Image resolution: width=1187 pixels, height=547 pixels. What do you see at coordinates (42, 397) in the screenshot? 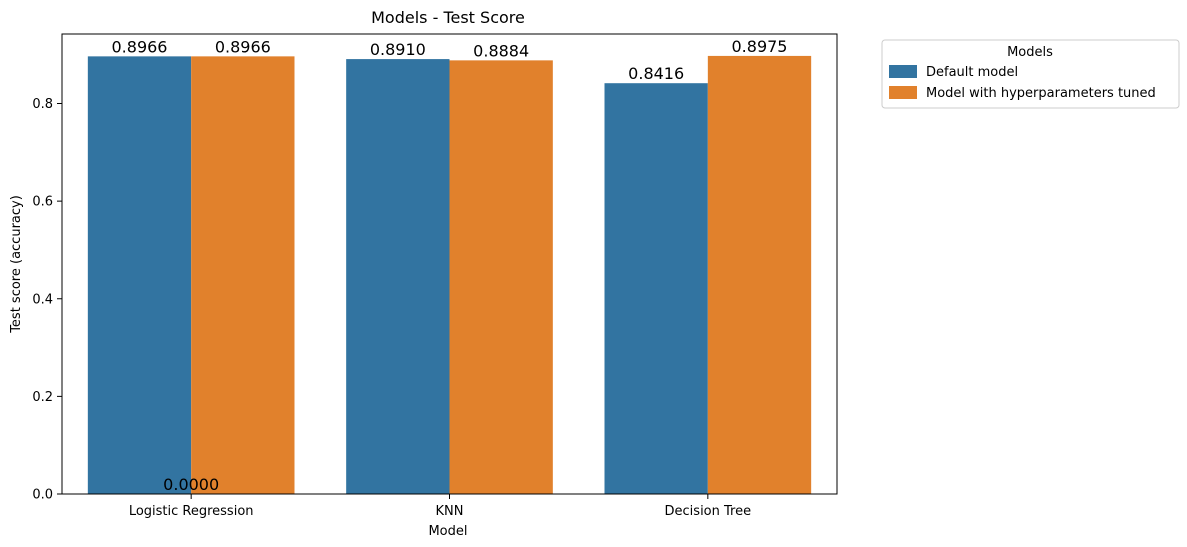
I see `y-tick-label-1: 0.2` at bounding box center [42, 397].